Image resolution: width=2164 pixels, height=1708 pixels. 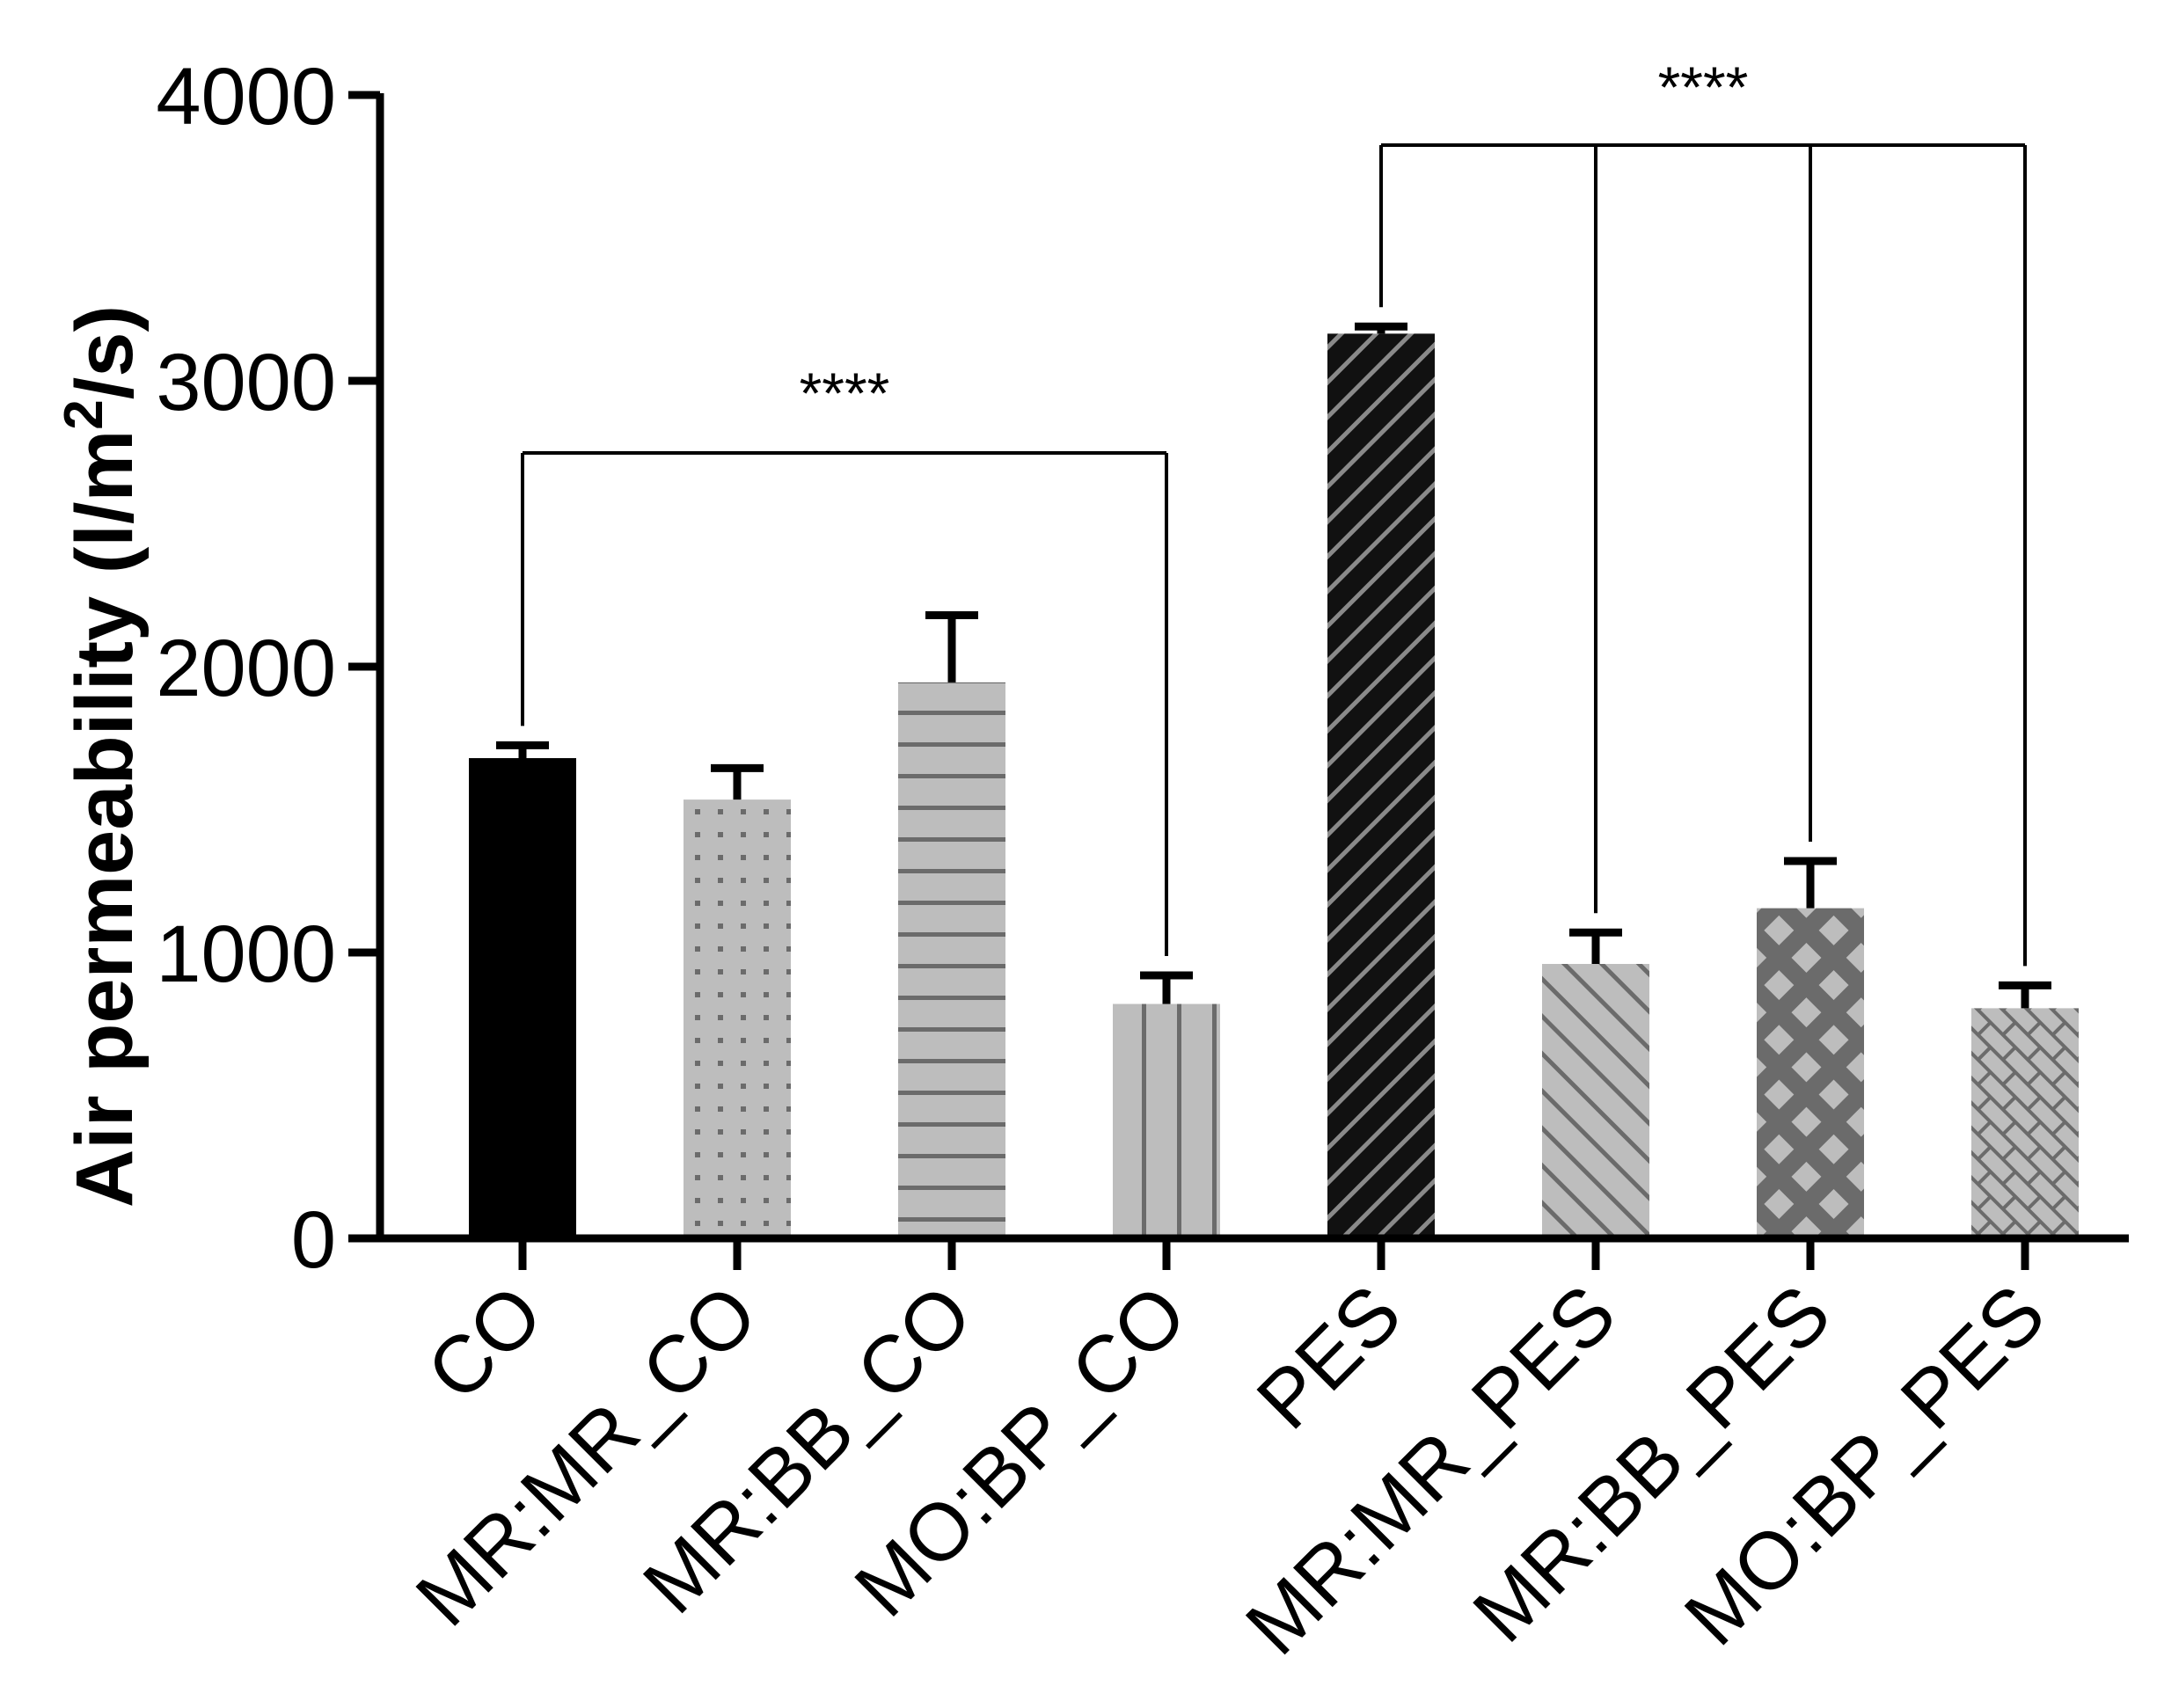 I want to click on y-tick-label-5: 4000, so click(x=246, y=97).